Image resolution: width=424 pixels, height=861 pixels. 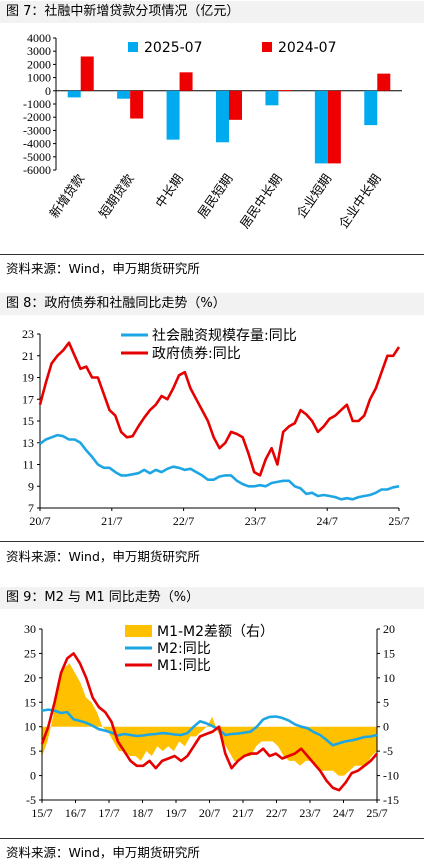 I want to click on y-tick-label: 23, so click(x=28, y=334).